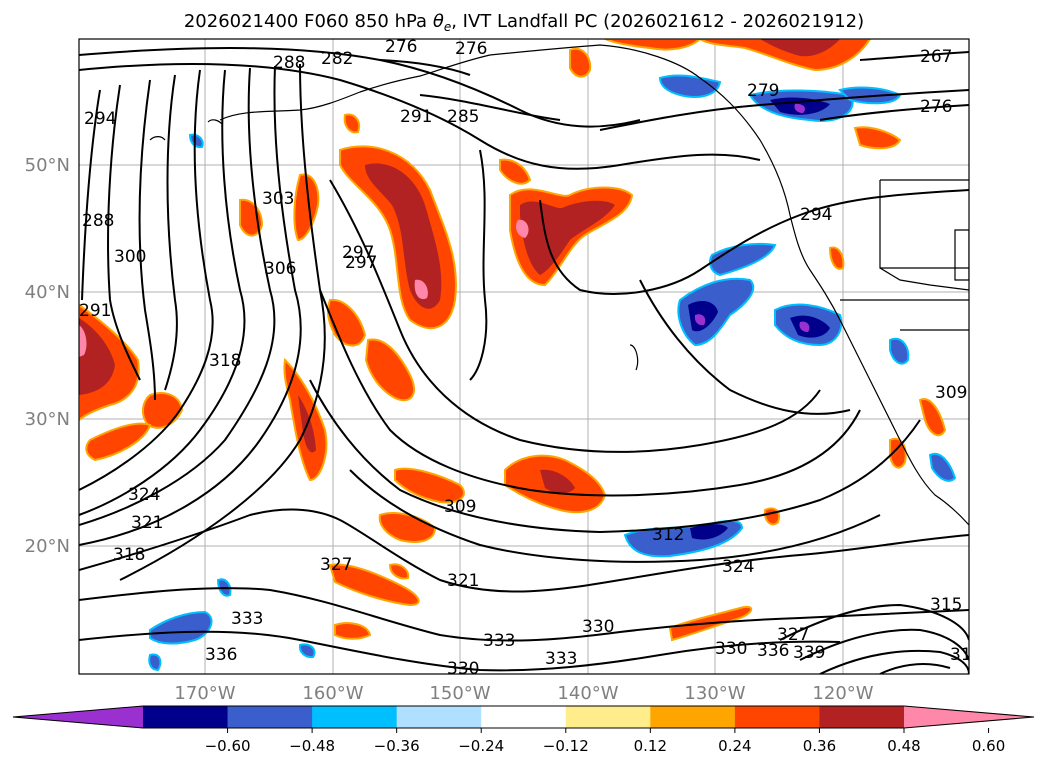  Describe the element at coordinates (130, 257) in the screenshot. I see `contour-label: 300` at that location.